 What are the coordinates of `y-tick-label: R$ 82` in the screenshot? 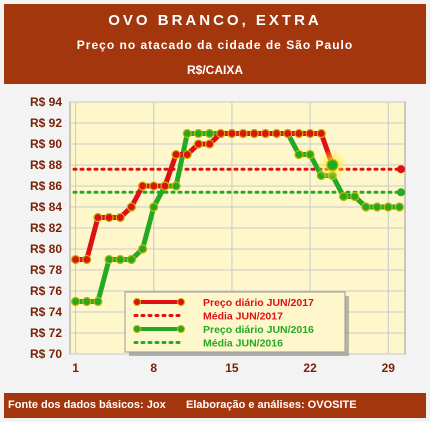 It's located at (46, 228).